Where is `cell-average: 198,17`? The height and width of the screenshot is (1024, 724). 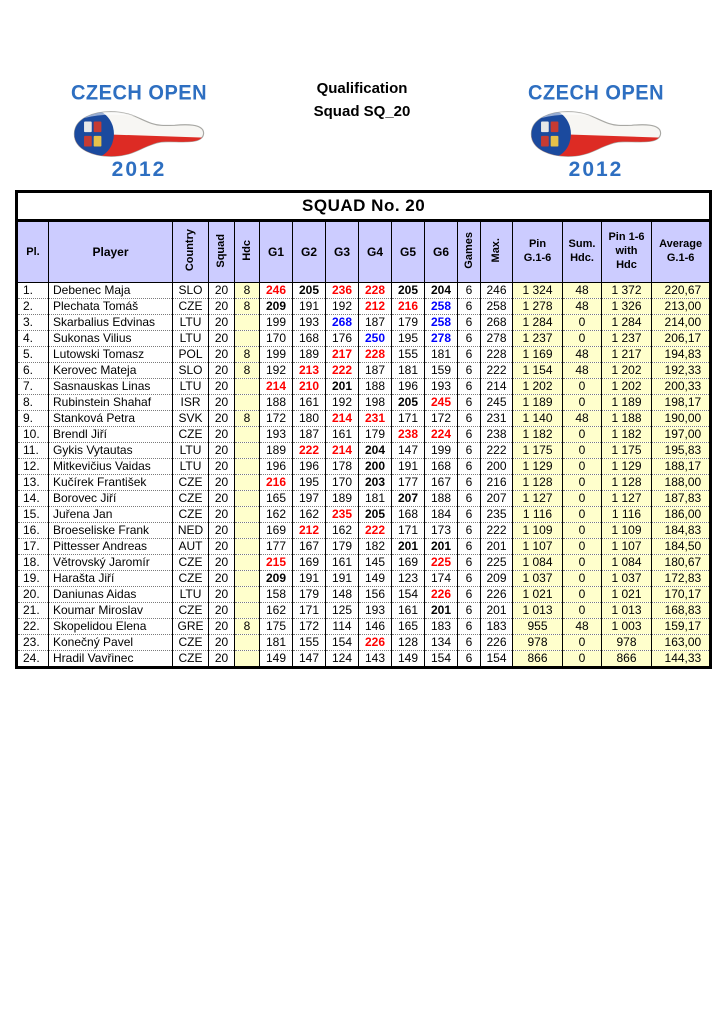 cell-average: 198,17 is located at coordinates (680, 402).